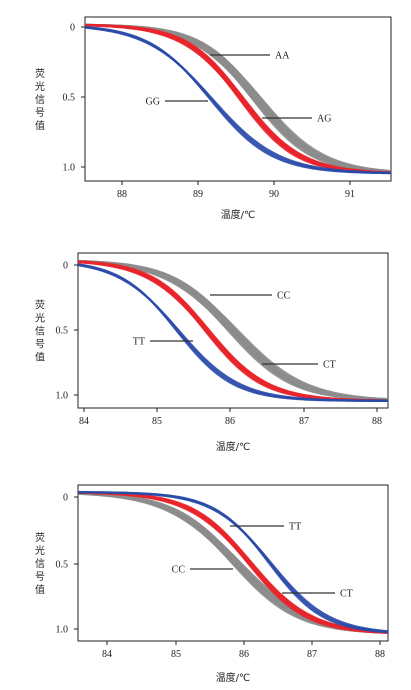 Image resolution: width=411 pixels, height=690 pixels. What do you see at coordinates (350, 194) in the screenshot?
I see `x-tick-label: 91` at bounding box center [350, 194].